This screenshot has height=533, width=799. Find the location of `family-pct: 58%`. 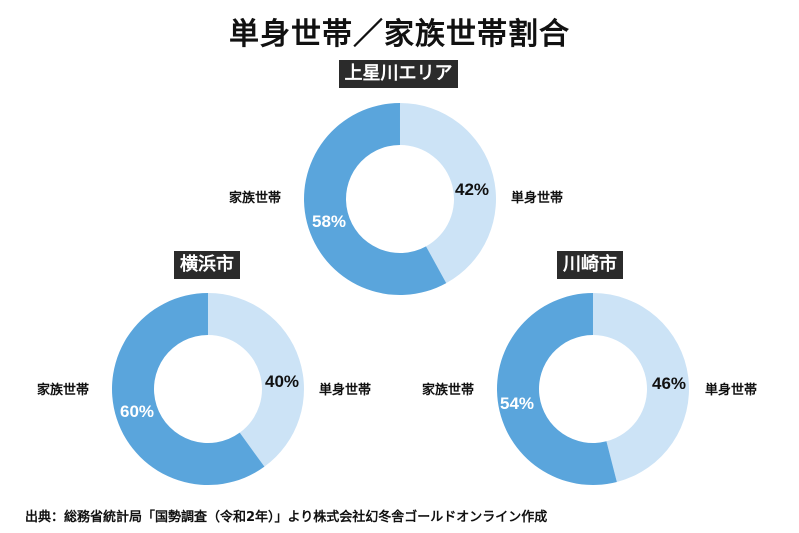

family-pct: 58% is located at coordinates (329, 221).